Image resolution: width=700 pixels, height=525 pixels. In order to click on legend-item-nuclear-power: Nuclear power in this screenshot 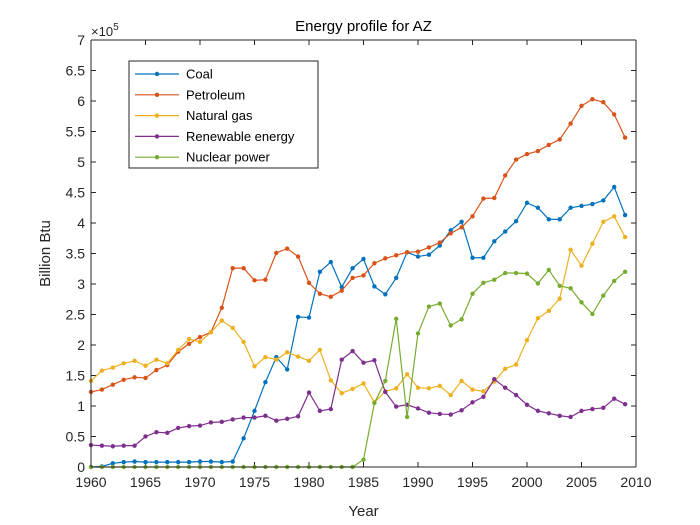, I will do `click(202, 157)`.